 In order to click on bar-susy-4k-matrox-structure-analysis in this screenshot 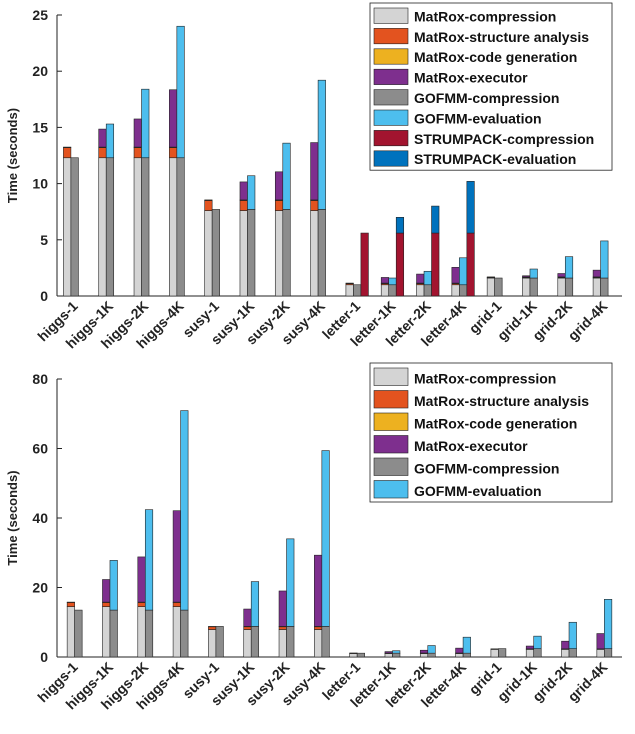, I will do `click(318, 628)`.